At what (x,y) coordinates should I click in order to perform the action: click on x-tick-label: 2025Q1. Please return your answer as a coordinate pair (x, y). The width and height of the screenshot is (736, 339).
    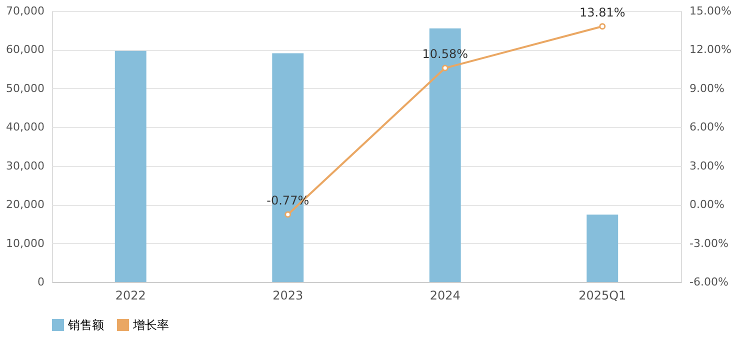
    Looking at the image, I should click on (602, 295).